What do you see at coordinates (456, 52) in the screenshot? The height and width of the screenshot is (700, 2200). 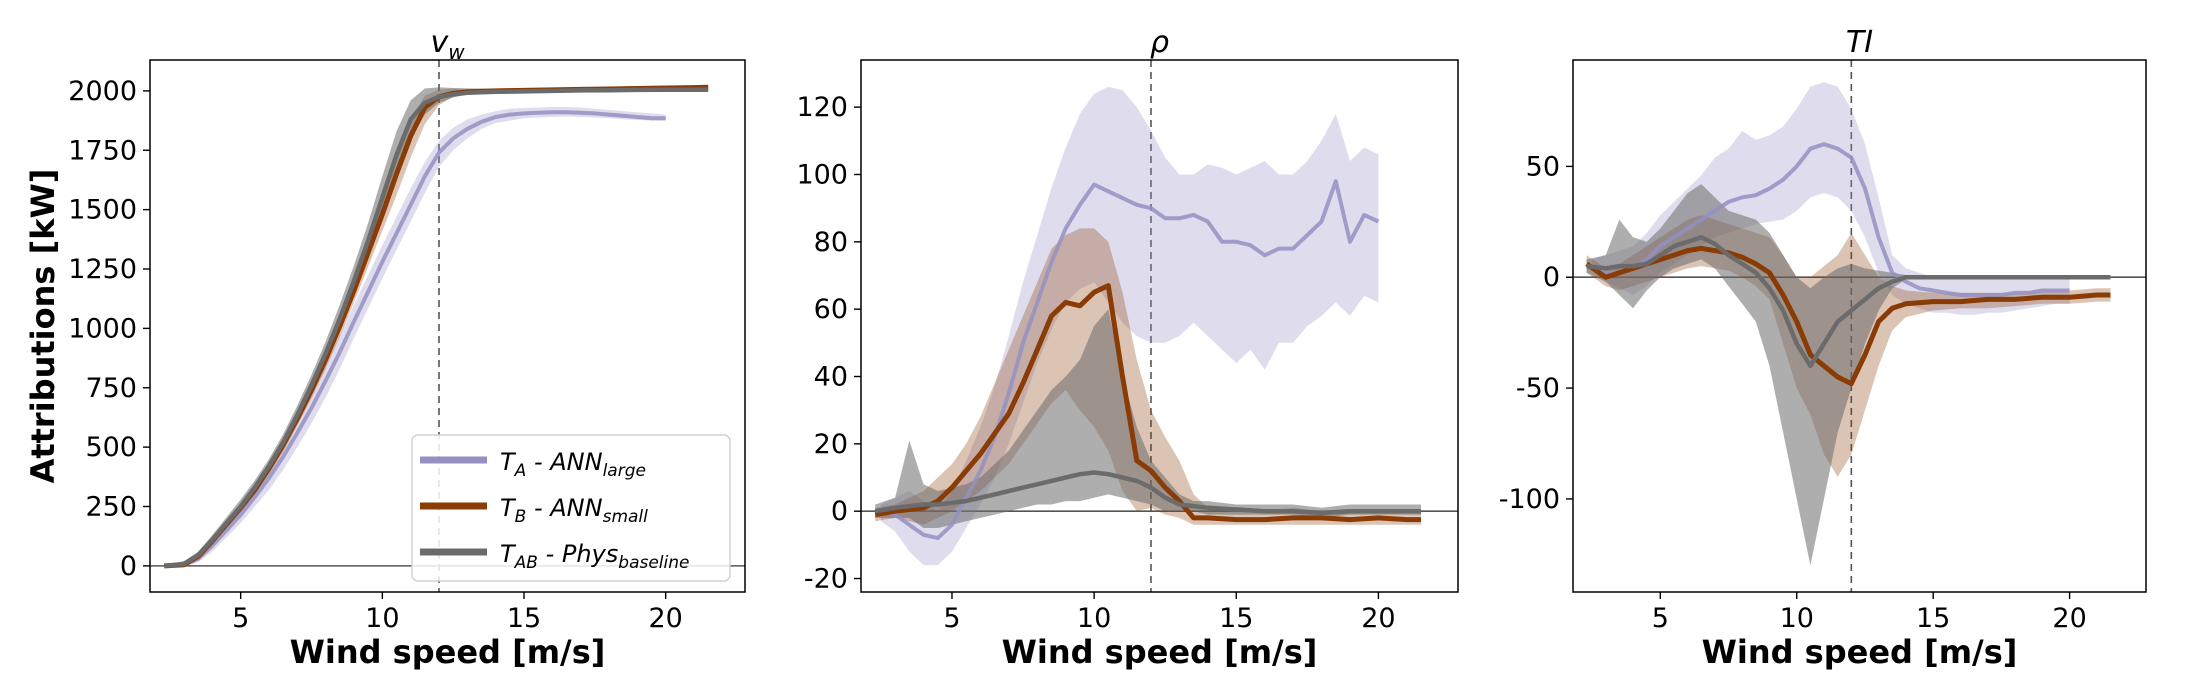 I see `title-sub: w` at bounding box center [456, 52].